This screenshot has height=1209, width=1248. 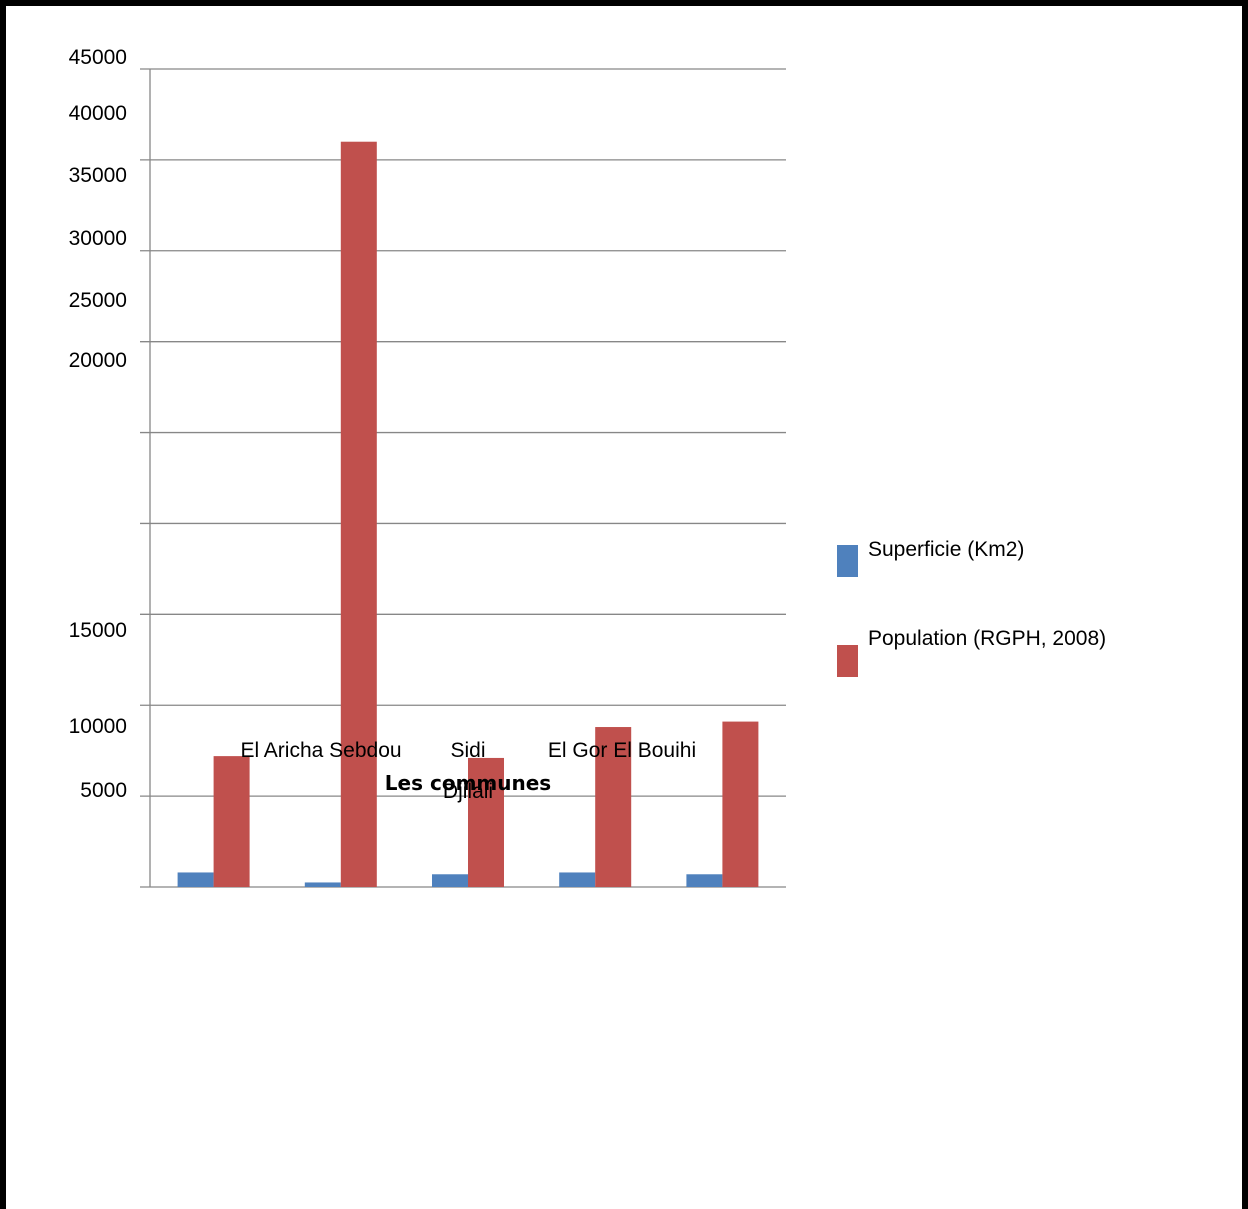 I want to click on y-tick-label: 45000, so click(x=98, y=57).